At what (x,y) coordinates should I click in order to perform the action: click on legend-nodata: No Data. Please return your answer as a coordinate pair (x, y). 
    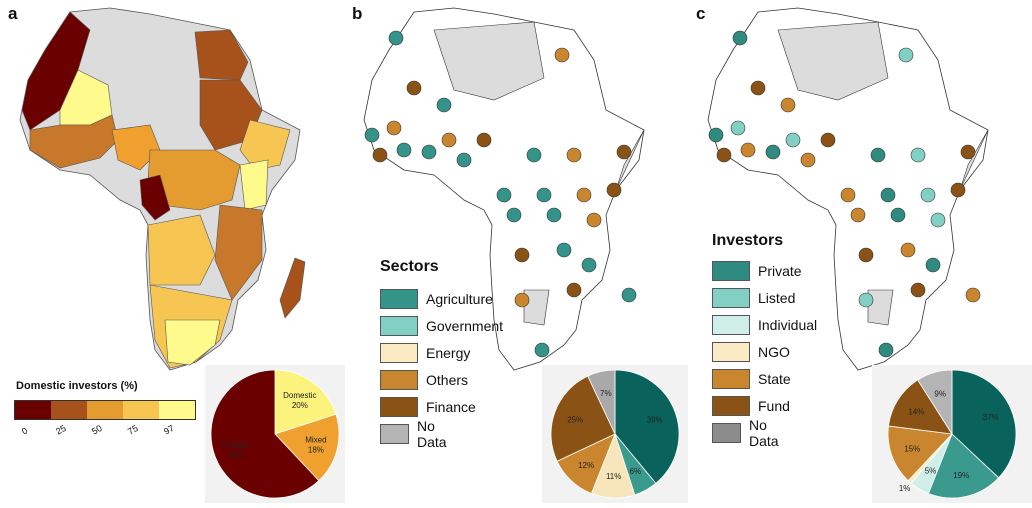
    Looking at the image, I should click on (418, 434).